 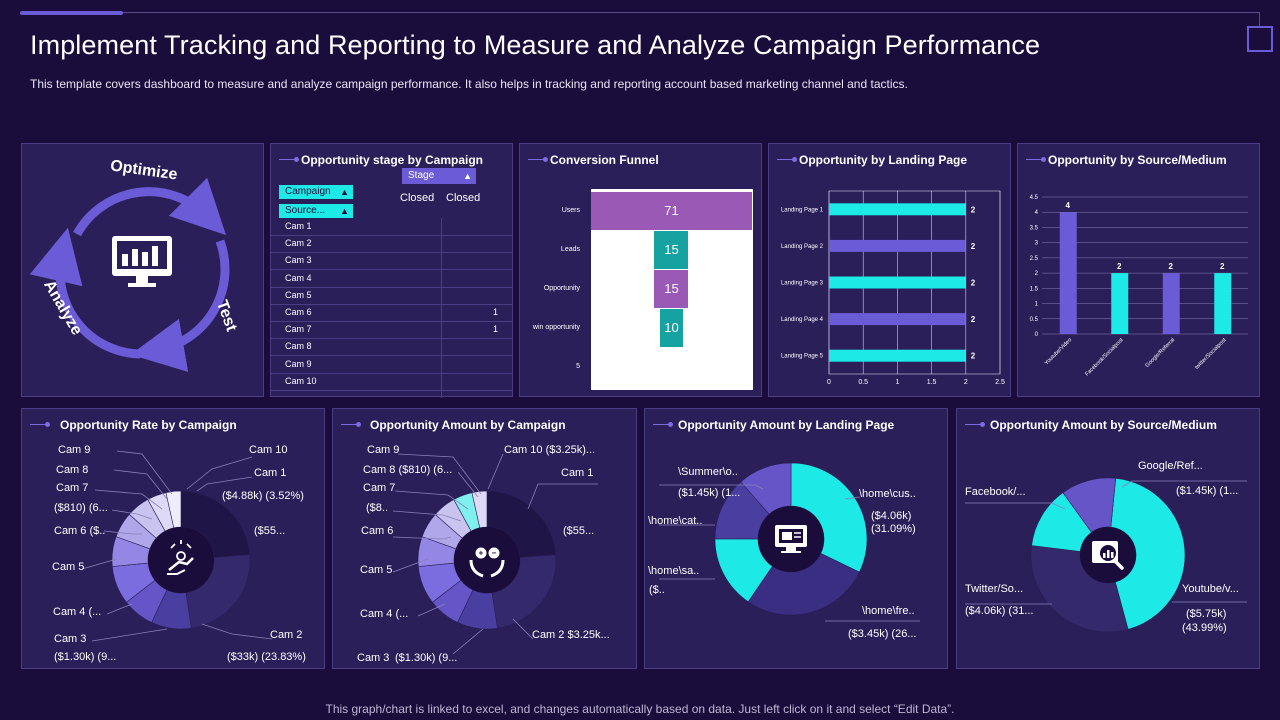 I want to click on amount-landing-label-homesa-value: ($.., so click(x=657, y=590).